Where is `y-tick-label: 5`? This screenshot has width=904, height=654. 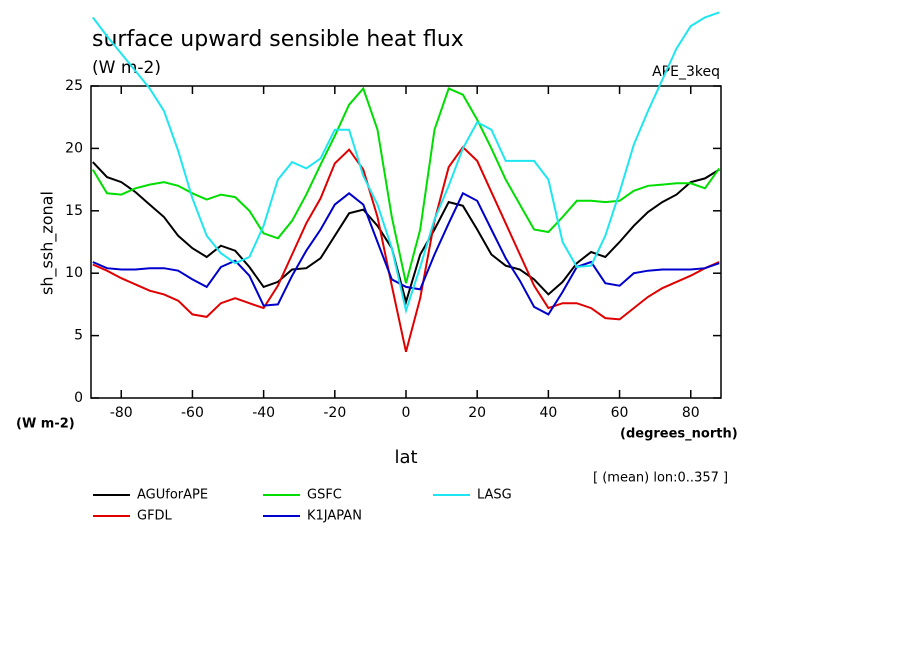
y-tick-label: 5 is located at coordinates (78, 336).